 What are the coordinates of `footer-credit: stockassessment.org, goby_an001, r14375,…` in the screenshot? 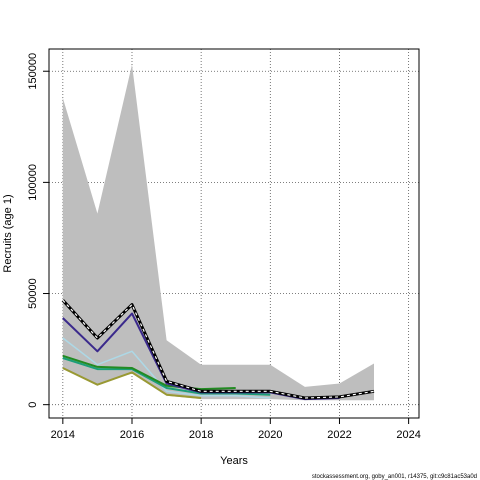 It's located at (394, 477).